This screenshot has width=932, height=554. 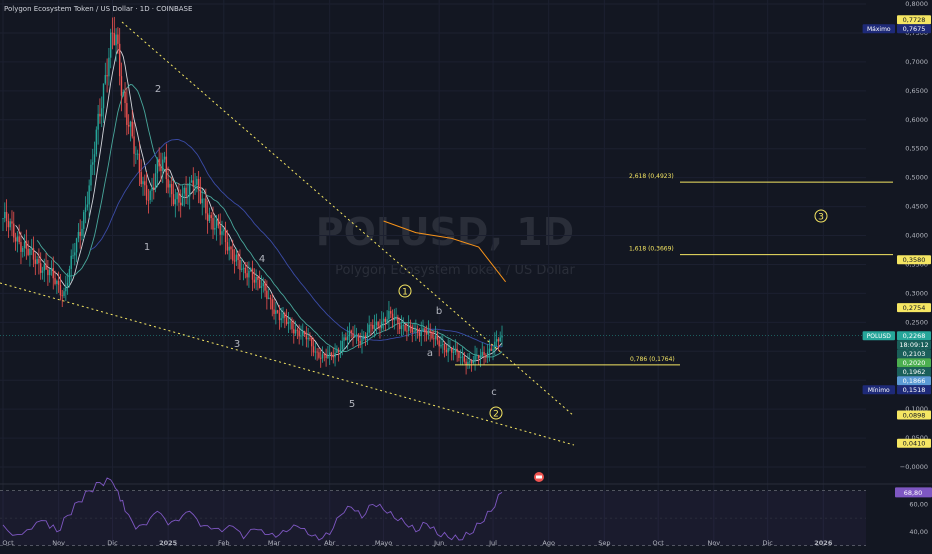 What do you see at coordinates (913, 492) in the screenshot?
I see `rsi-value-tag` at bounding box center [913, 492].